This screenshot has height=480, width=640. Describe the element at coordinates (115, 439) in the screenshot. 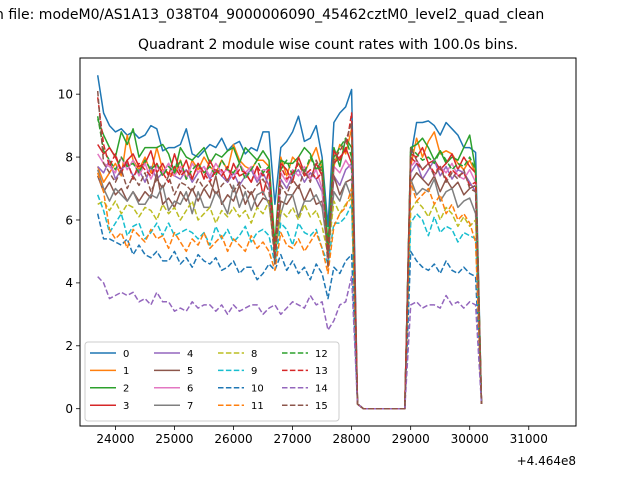

I see `x-tick-label: 24000` at that location.